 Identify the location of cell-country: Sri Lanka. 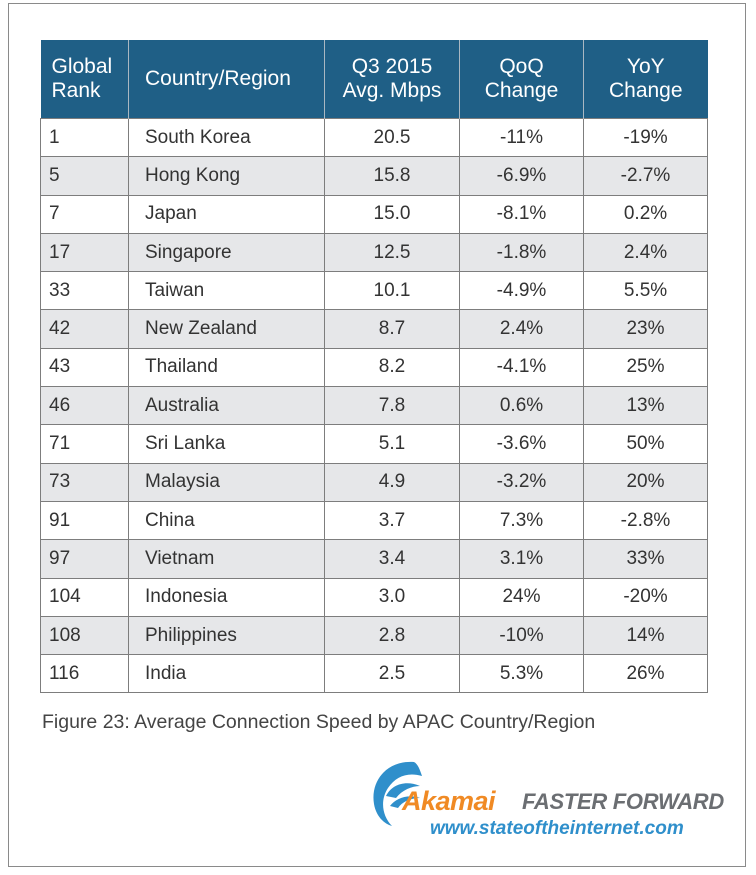
(226, 444).